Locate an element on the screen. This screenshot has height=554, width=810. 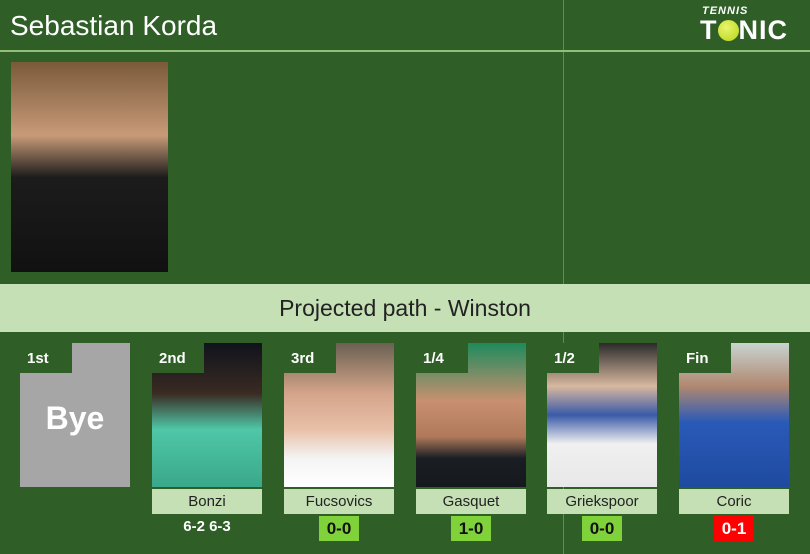
opponent-name: Griekspoor is located at coordinates (602, 501).